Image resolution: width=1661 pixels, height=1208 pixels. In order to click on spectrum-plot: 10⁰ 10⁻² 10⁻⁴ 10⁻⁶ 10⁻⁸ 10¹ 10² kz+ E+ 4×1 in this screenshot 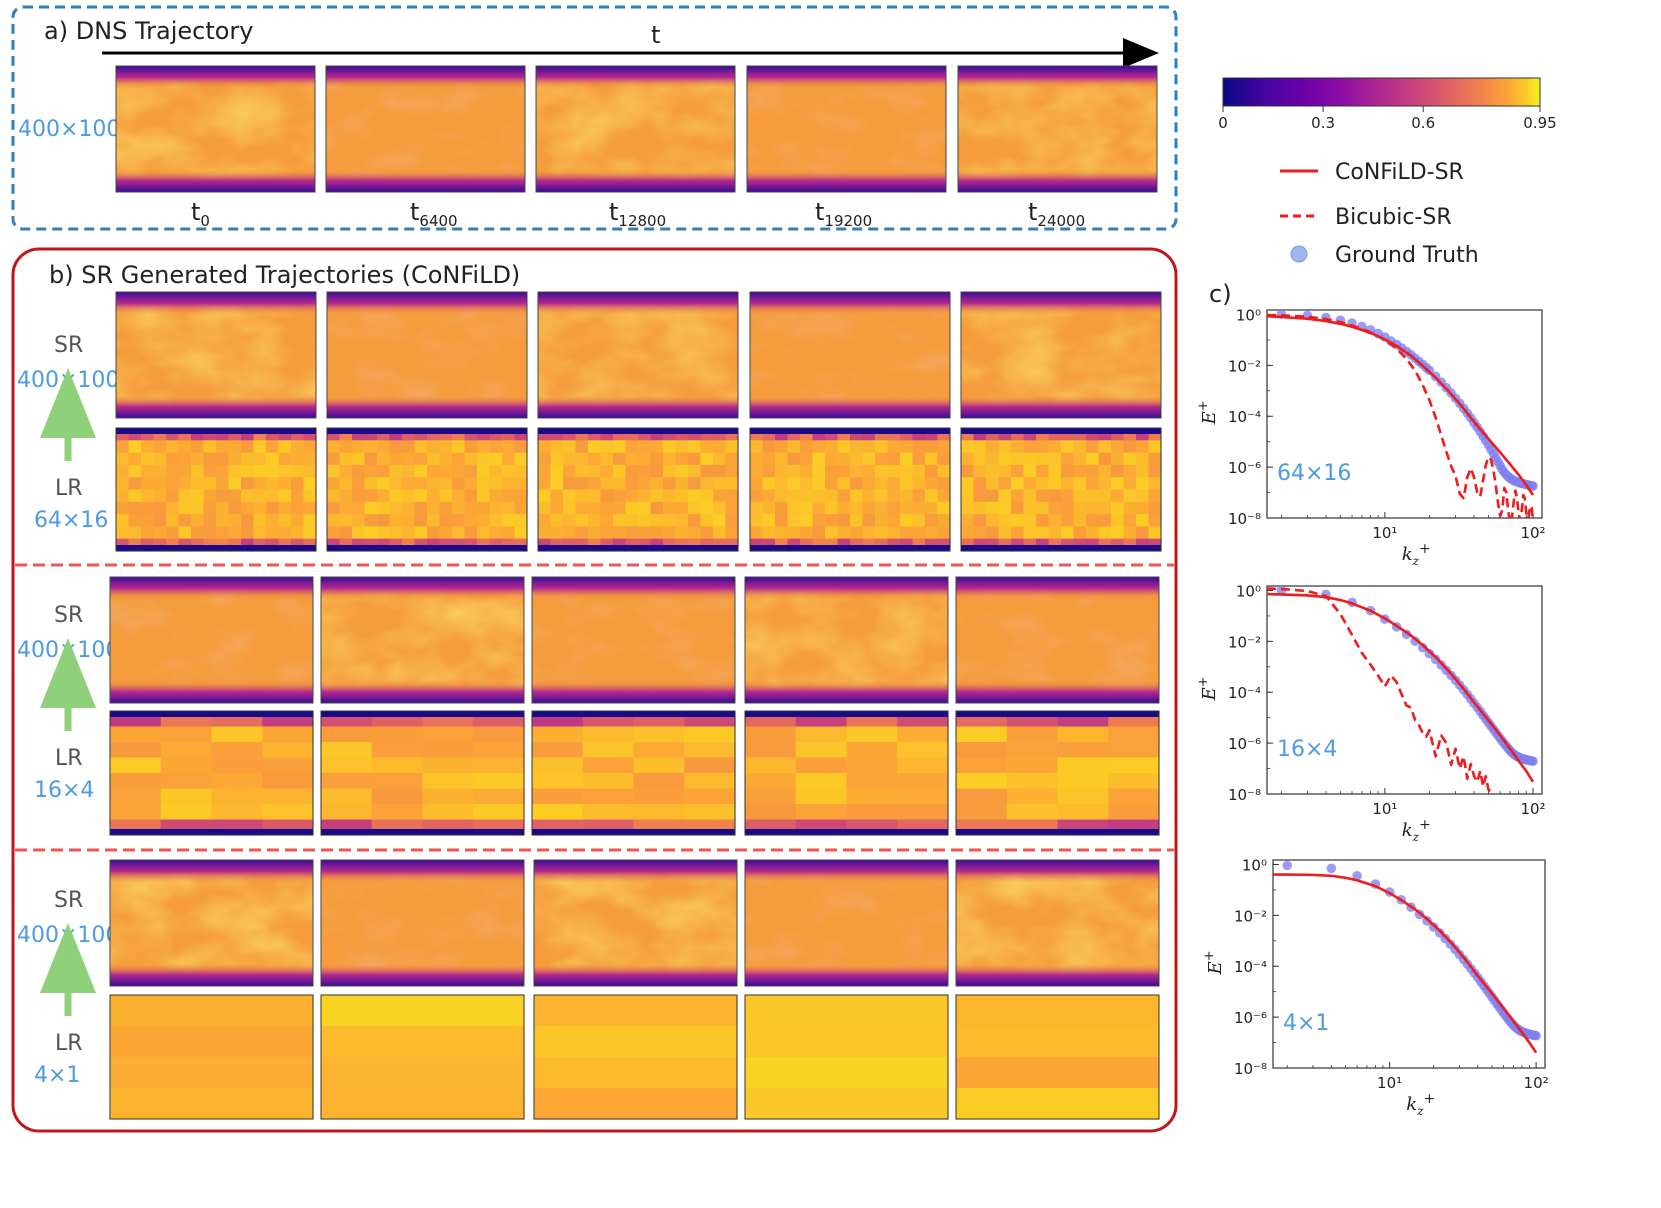, I will do `click(1375, 987)`.